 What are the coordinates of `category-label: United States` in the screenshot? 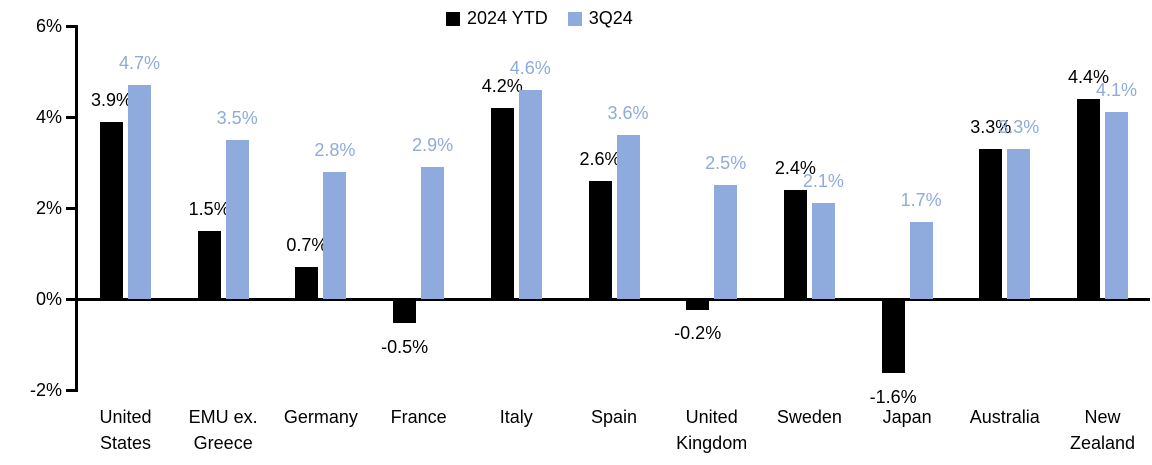 It's located at (126, 430).